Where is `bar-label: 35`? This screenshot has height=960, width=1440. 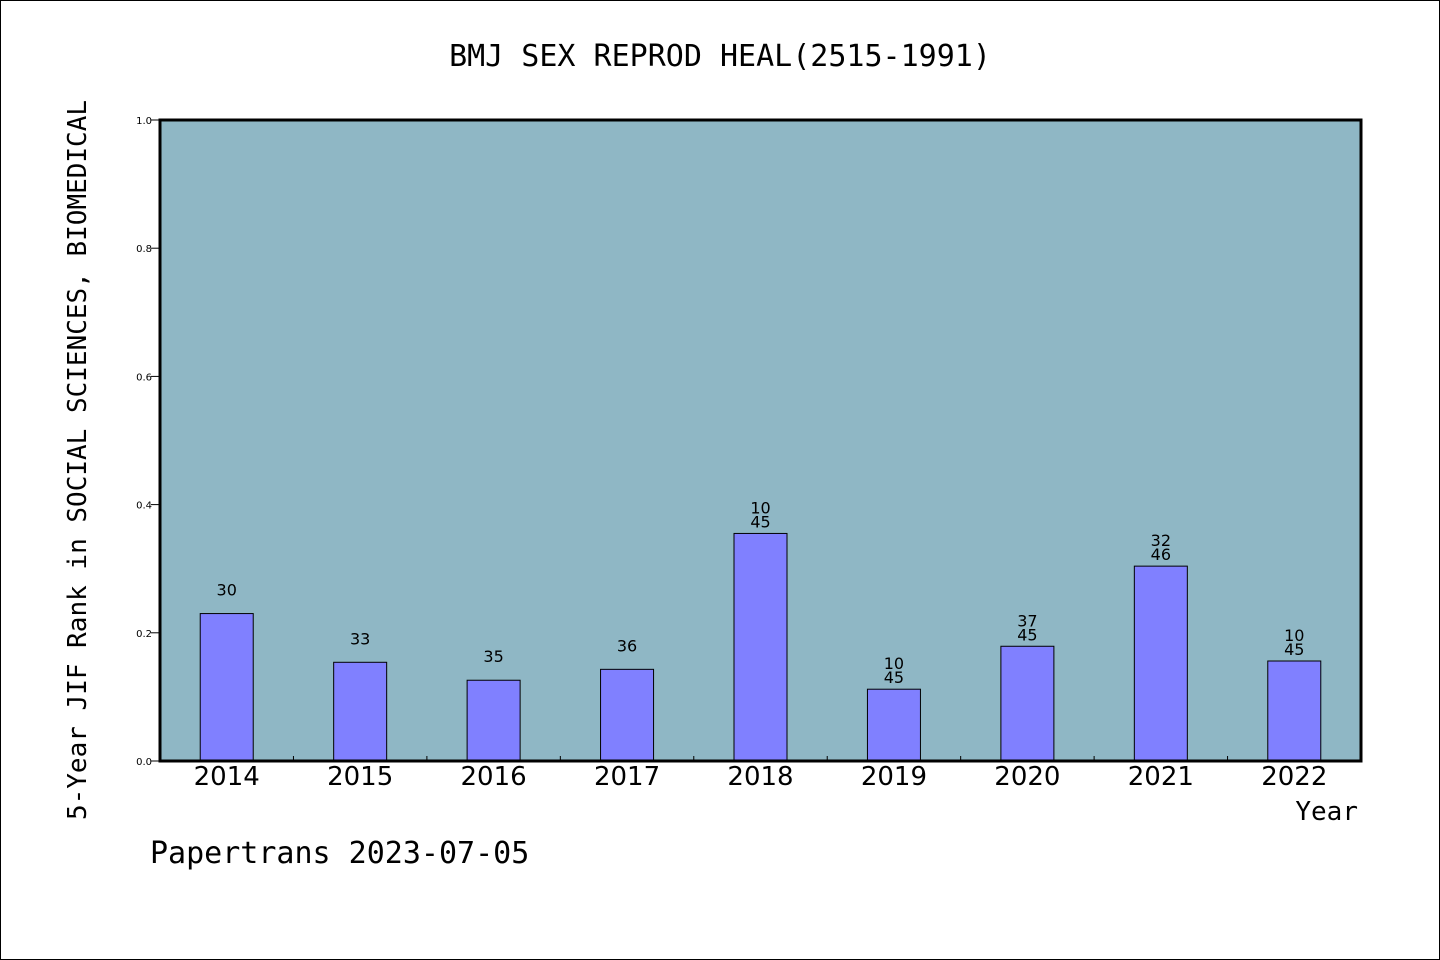 bar-label: 35 is located at coordinates (493, 656).